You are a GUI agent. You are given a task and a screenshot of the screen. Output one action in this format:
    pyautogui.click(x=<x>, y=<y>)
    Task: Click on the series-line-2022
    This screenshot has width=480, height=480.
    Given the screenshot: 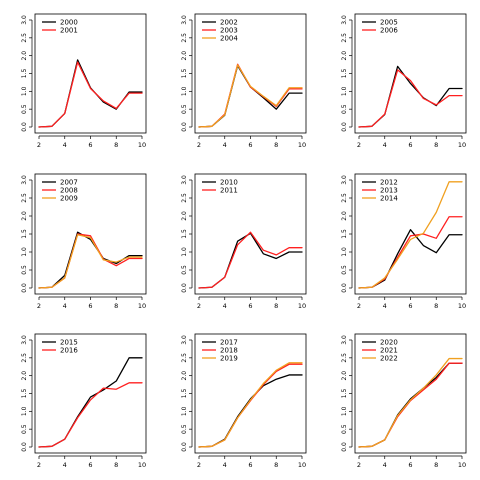 What is the action you would take?
    pyautogui.click(x=410, y=402)
    